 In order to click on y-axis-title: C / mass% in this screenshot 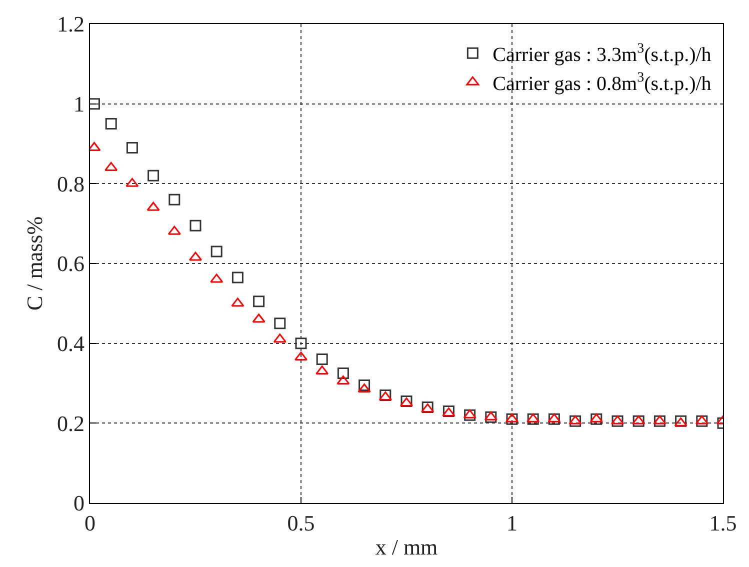, I will do `click(34, 263)`.